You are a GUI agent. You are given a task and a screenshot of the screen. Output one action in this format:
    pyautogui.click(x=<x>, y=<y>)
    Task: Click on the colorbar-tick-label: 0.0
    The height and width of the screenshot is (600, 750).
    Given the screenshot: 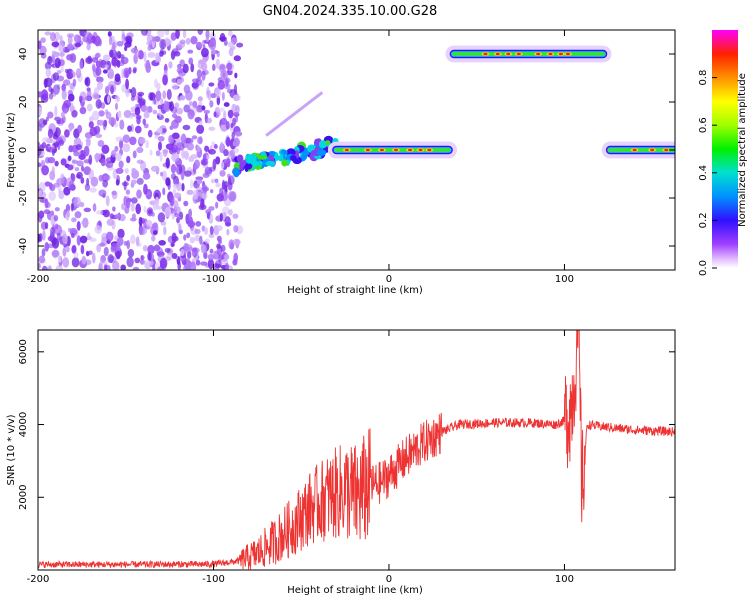 What is the action you would take?
    pyautogui.click(x=703, y=268)
    